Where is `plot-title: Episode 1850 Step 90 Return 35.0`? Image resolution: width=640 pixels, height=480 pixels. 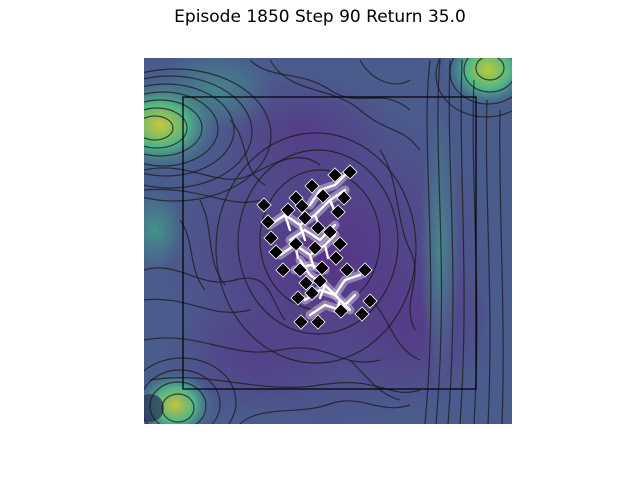
plot-title: Episode 1850 Step 90 Return 35.0 is located at coordinates (320, 17).